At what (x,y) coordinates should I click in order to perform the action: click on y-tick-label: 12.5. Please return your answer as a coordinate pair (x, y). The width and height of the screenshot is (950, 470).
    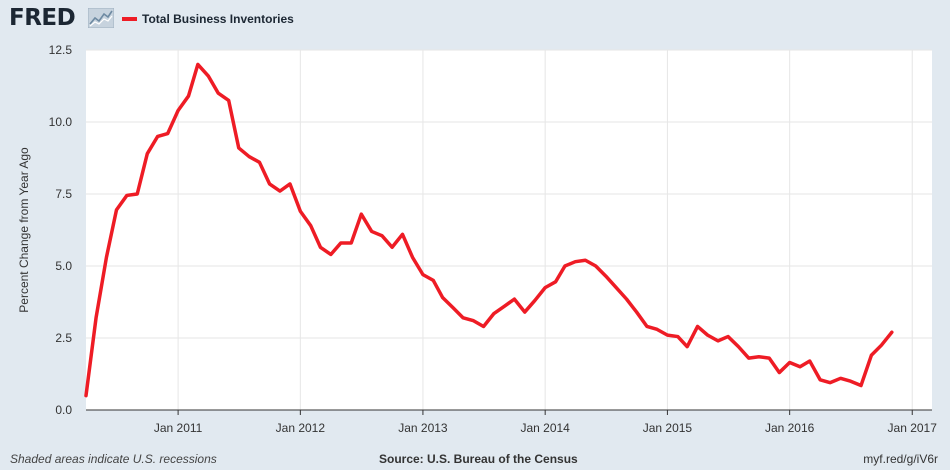
    Looking at the image, I should click on (61, 50).